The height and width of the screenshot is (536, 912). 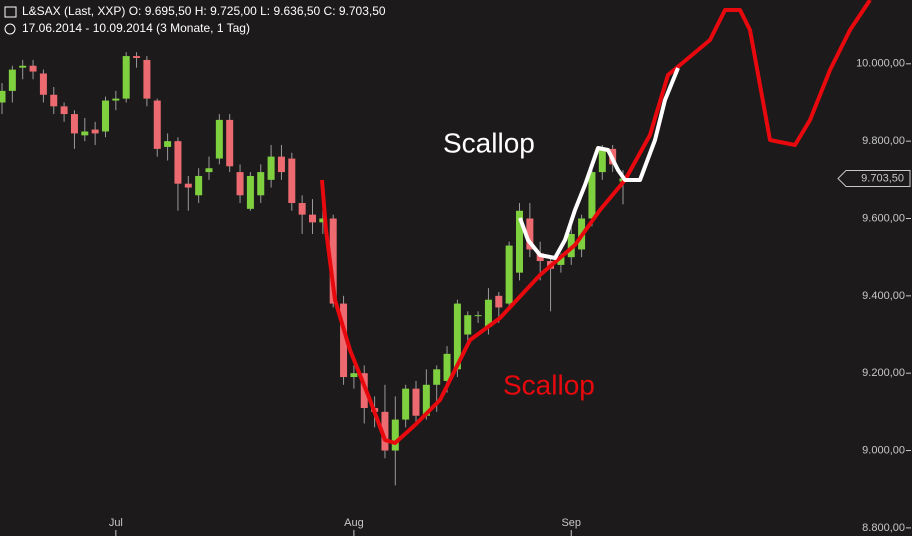 What do you see at coordinates (883, 141) in the screenshot?
I see `y-tick-label: 9.800,00` at bounding box center [883, 141].